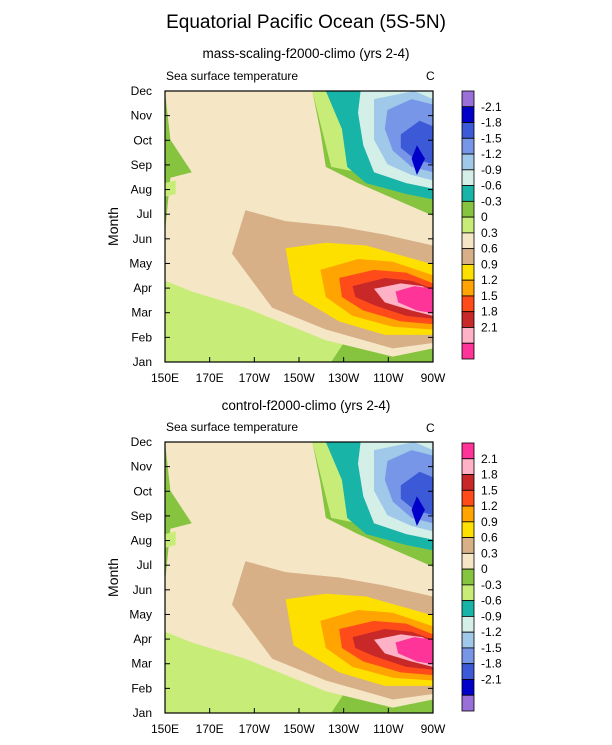 The width and height of the screenshot is (612, 745). What do you see at coordinates (430, 76) in the screenshot?
I see `panel-1-unit: C` at bounding box center [430, 76].